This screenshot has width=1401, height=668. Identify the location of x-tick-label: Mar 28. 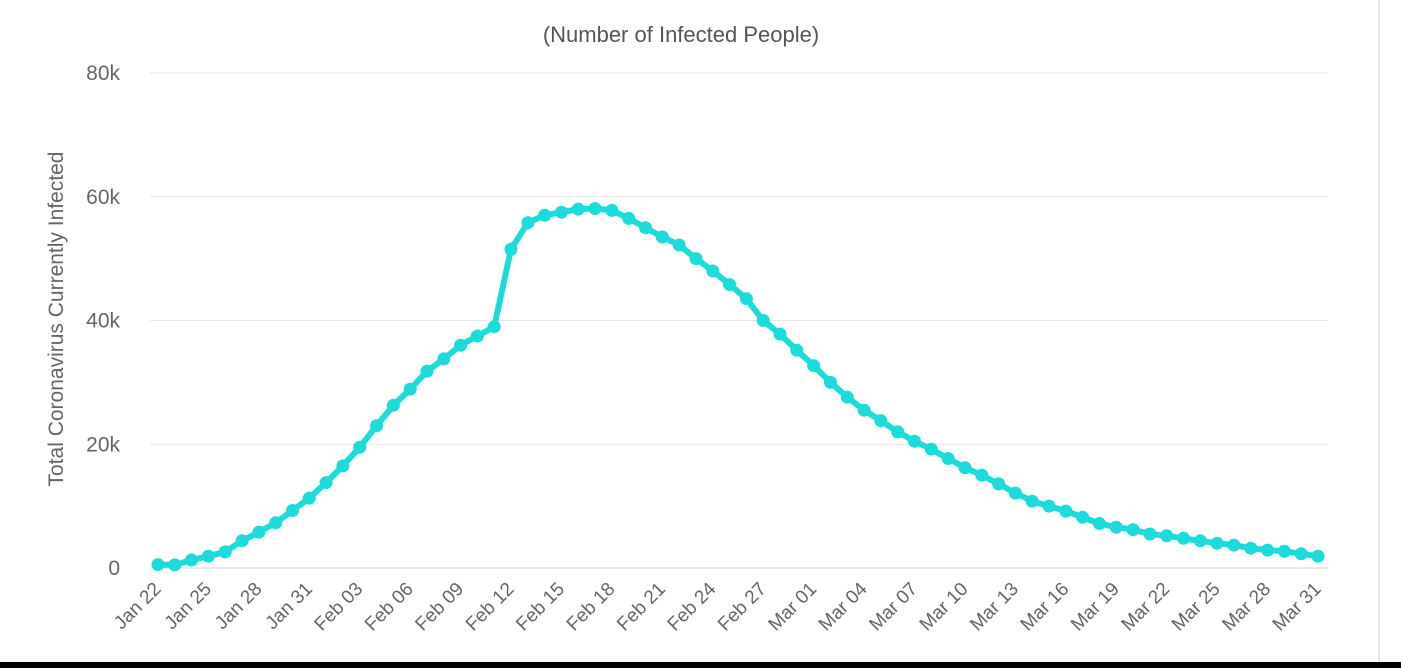
(1246, 607).